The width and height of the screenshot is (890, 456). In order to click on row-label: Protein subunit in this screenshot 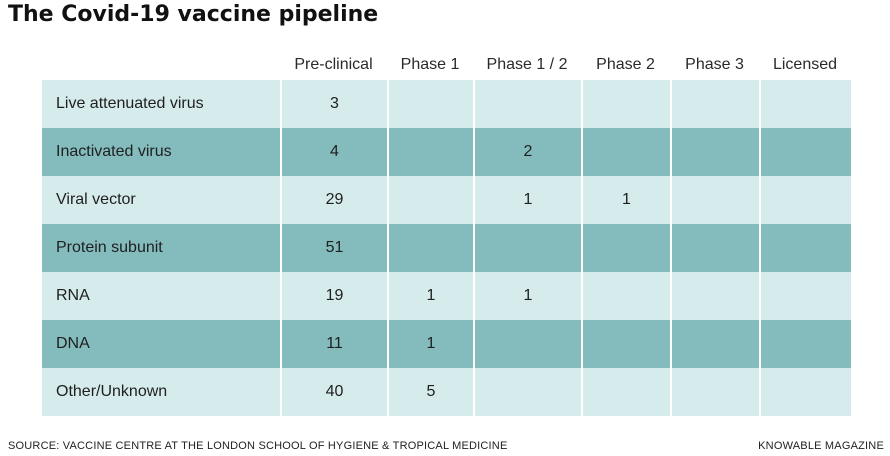, I will do `click(161, 248)`.